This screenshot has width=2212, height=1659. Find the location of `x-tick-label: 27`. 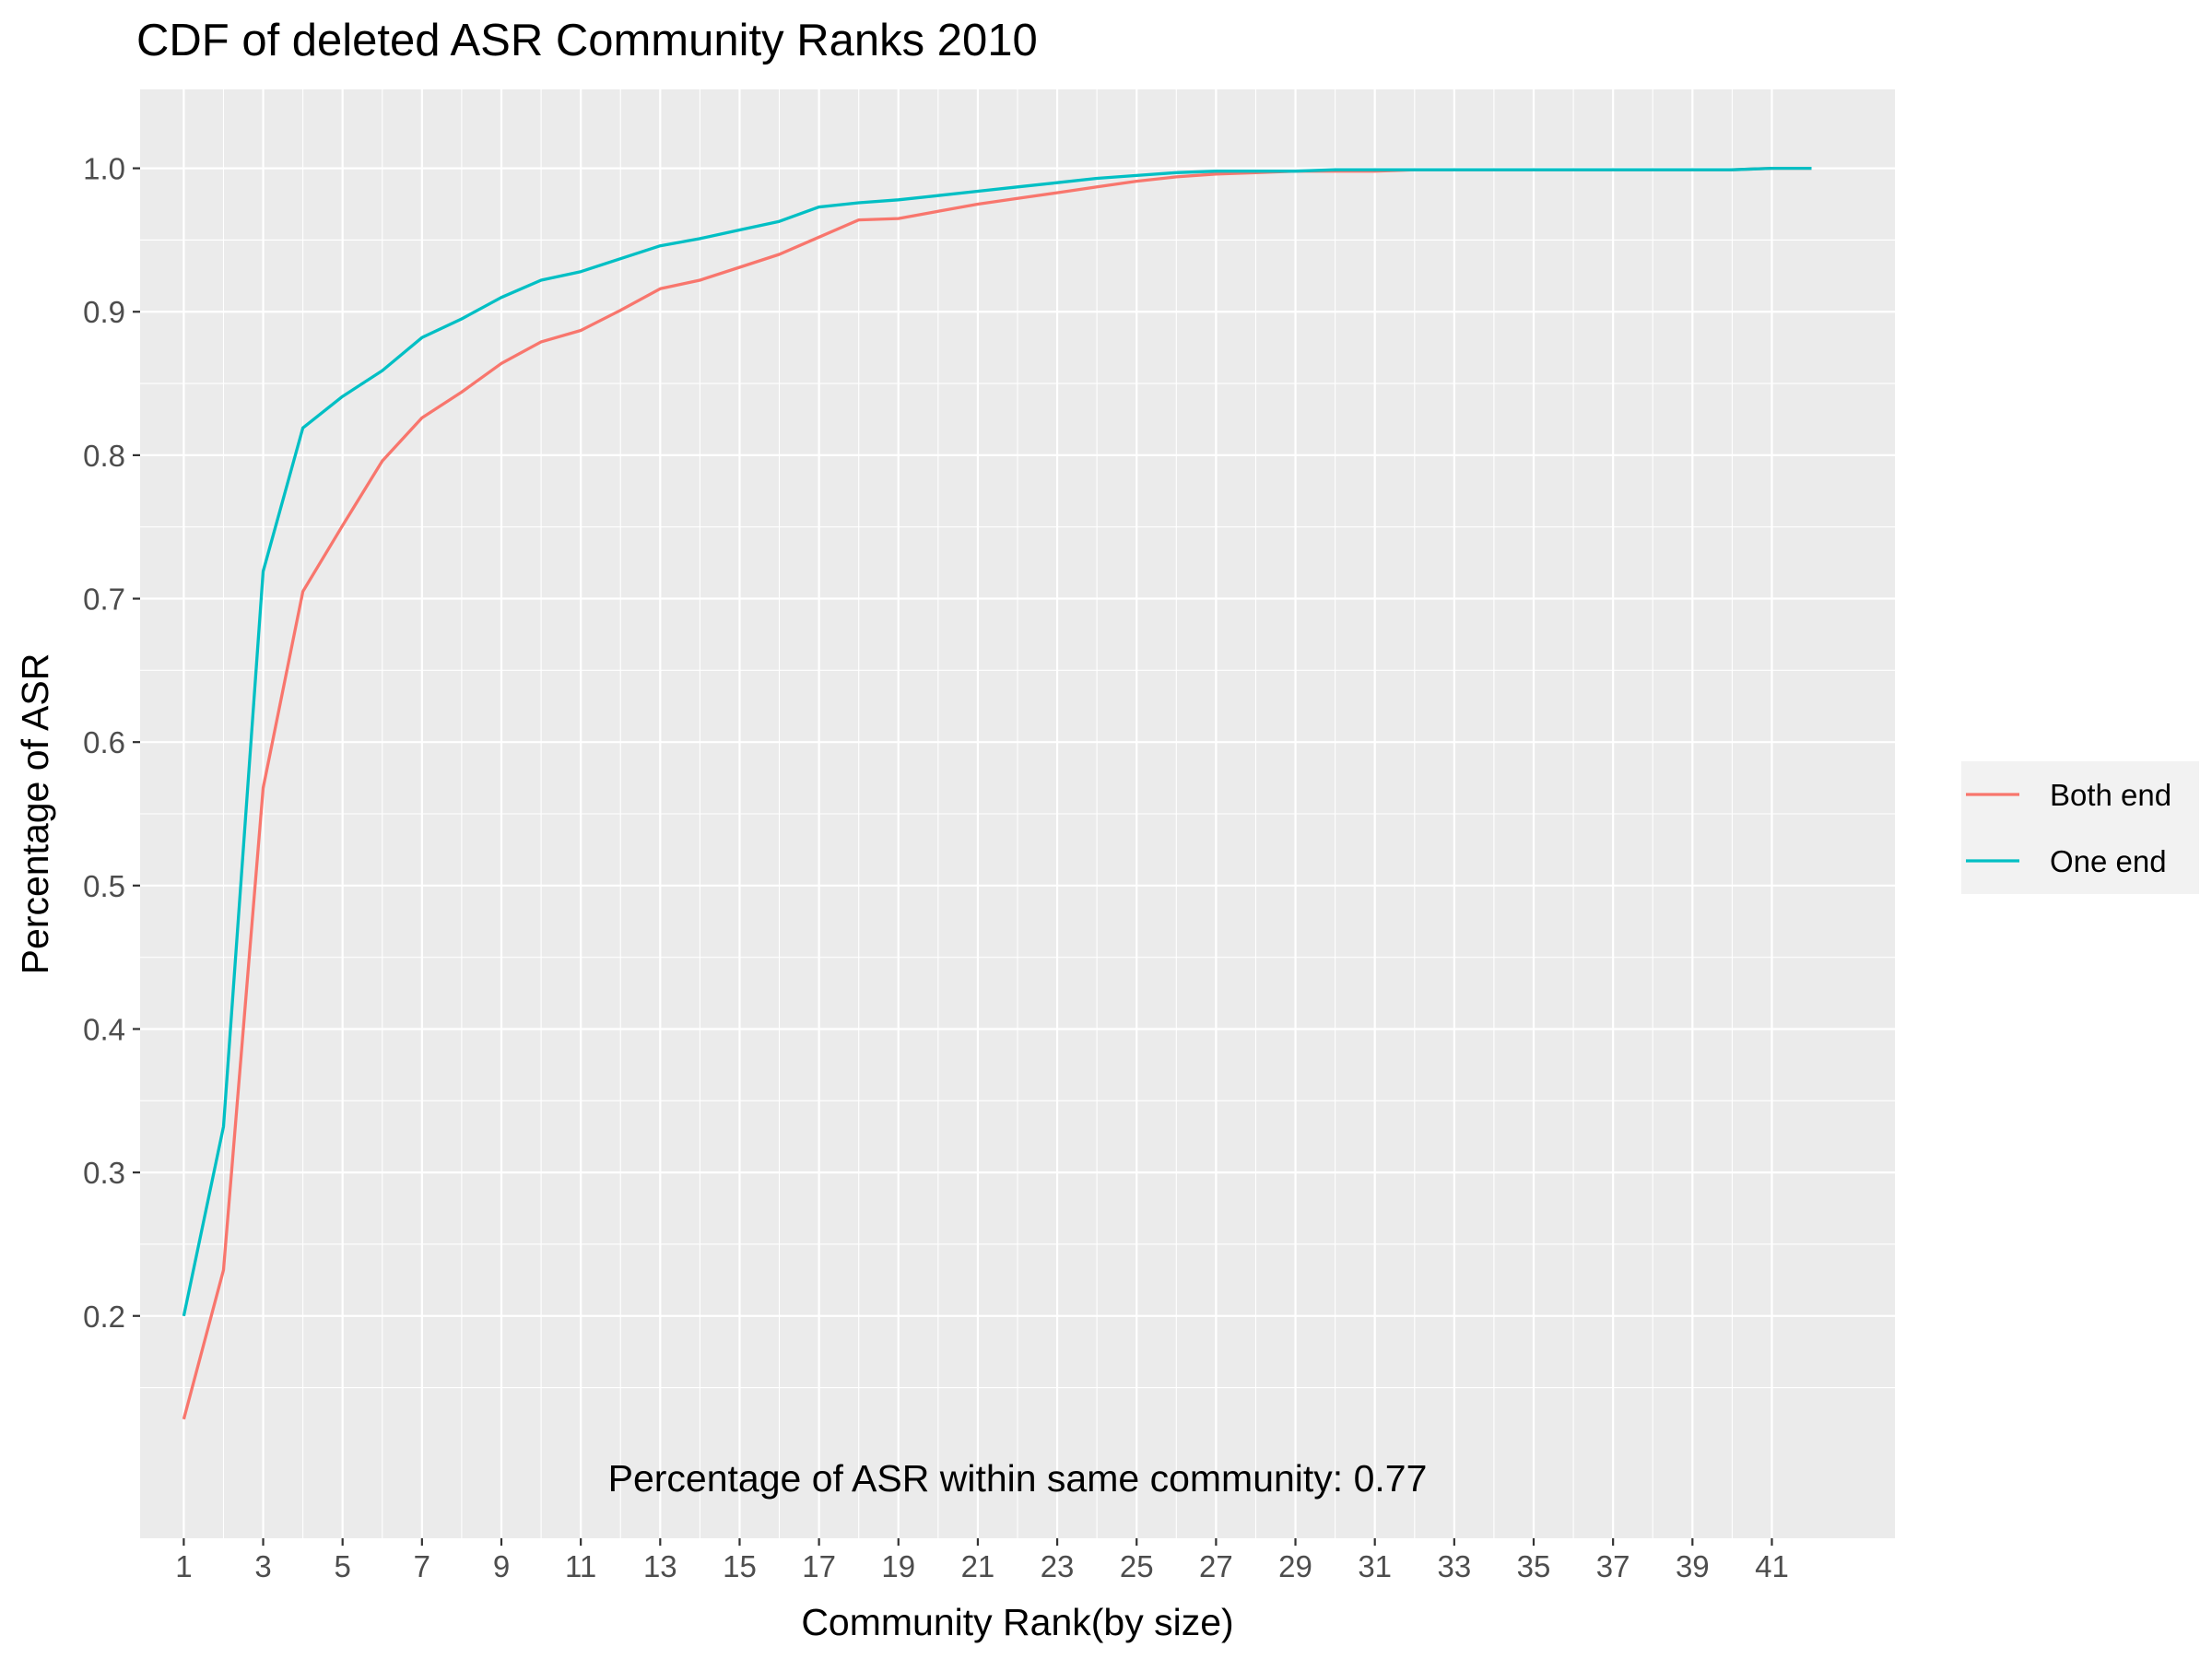

x-tick-label: 27 is located at coordinates (1216, 1566).